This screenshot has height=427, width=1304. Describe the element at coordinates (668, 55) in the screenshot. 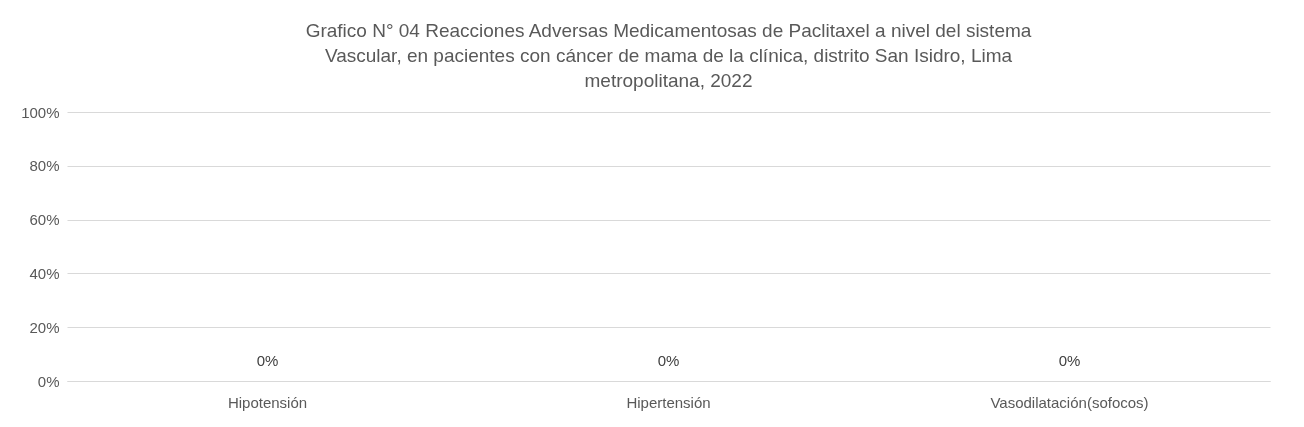

I see `chart-title: Grafico N° 04 Reacciones Adversas Medicamentosas de Paclitaxel a nivel del sistema Vascular, en pacientes con cáncer de mama de la clínica, distrito San Isidro, Lima metropolitana, 2022` at that location.